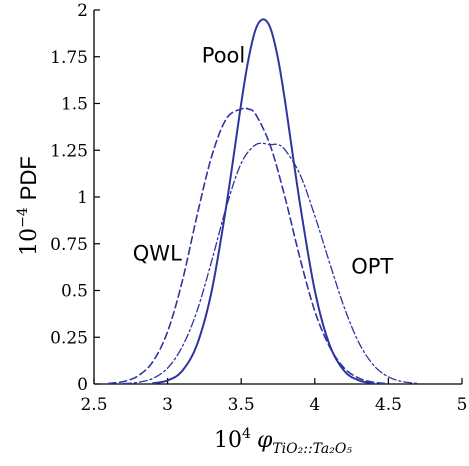 The width and height of the screenshot is (469, 466). What do you see at coordinates (314, 405) in the screenshot?
I see `x-tick-label: 4` at bounding box center [314, 405].